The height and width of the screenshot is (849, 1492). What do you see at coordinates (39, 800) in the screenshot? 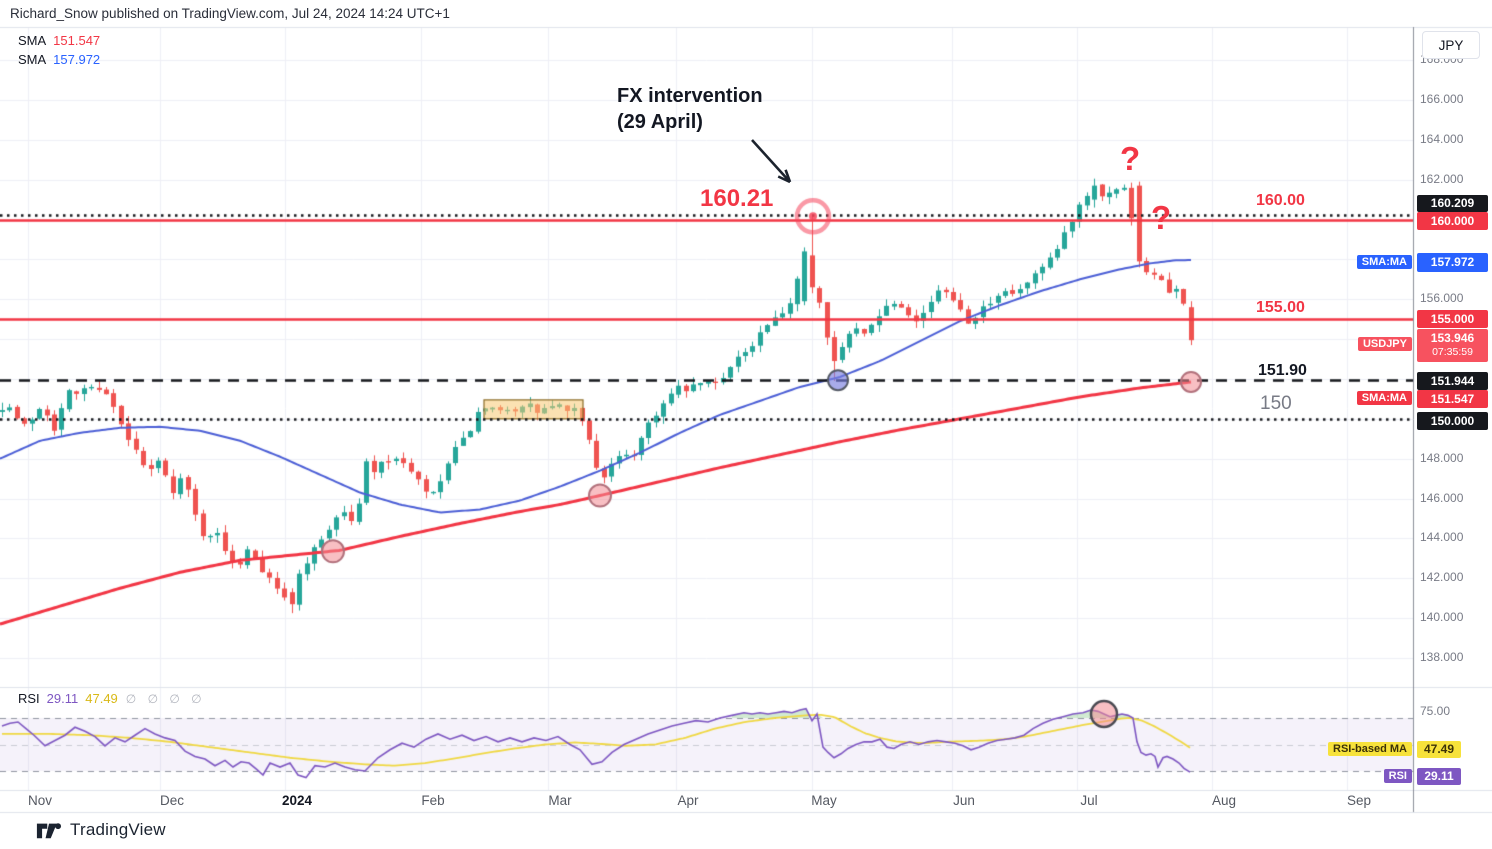
I see `month-label-nov: Nov` at bounding box center [39, 800].